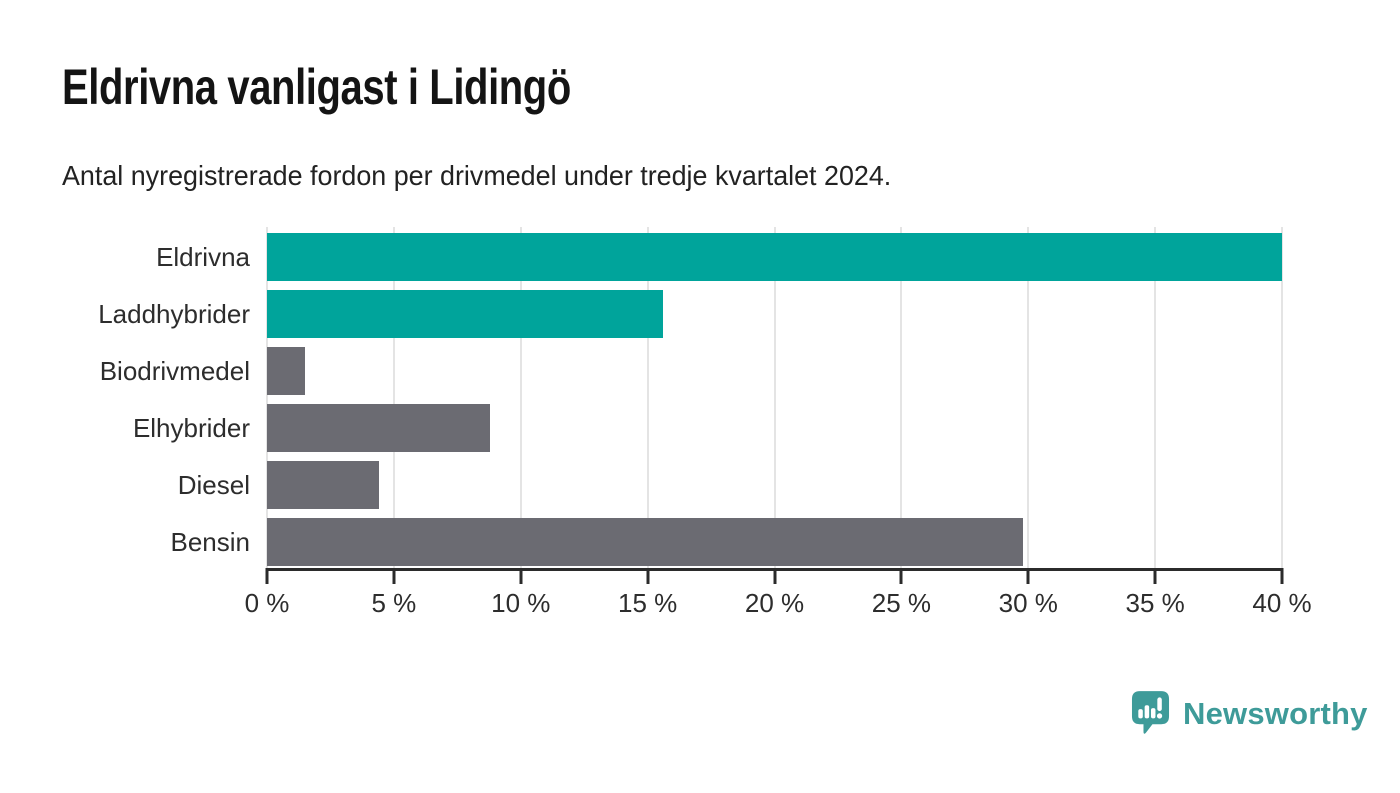  I want to click on bar-laddhybrider, so click(465, 314).